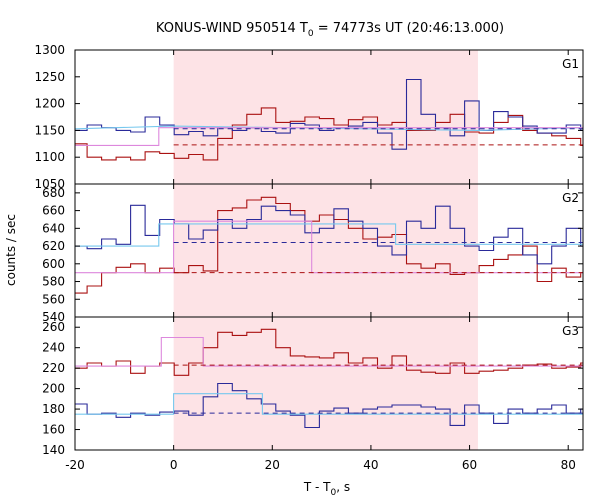 Image resolution: width=600 pixels, height=500 pixels. What do you see at coordinates (570, 198) in the screenshot?
I see `panel-label: G2` at bounding box center [570, 198].